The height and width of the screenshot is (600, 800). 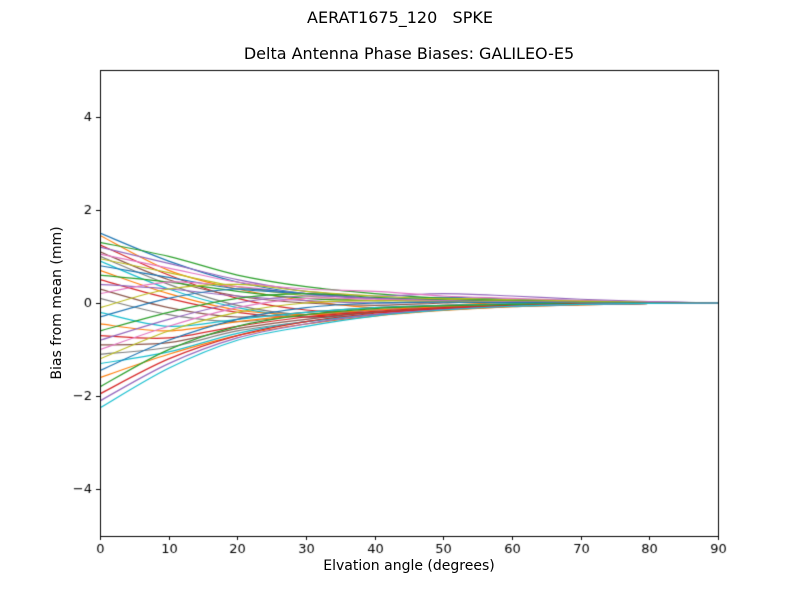 I want to click on axes-title: Delta Antenna Phase Biases: GALILEO-E5, so click(x=409, y=53).